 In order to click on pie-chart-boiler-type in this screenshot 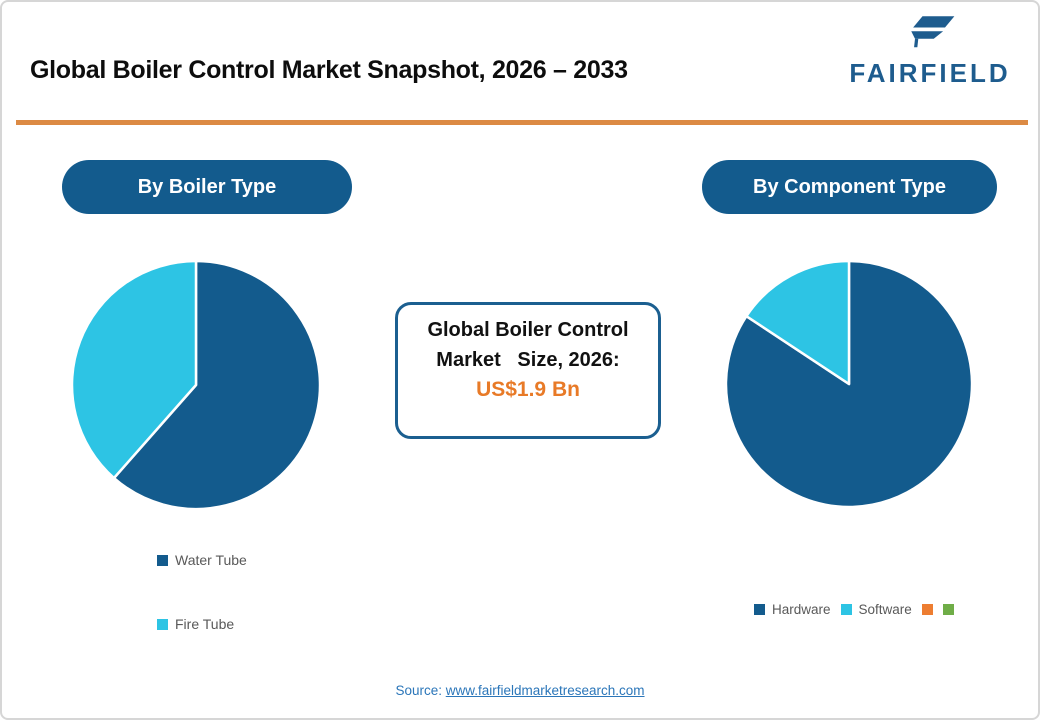, I will do `click(196, 385)`.